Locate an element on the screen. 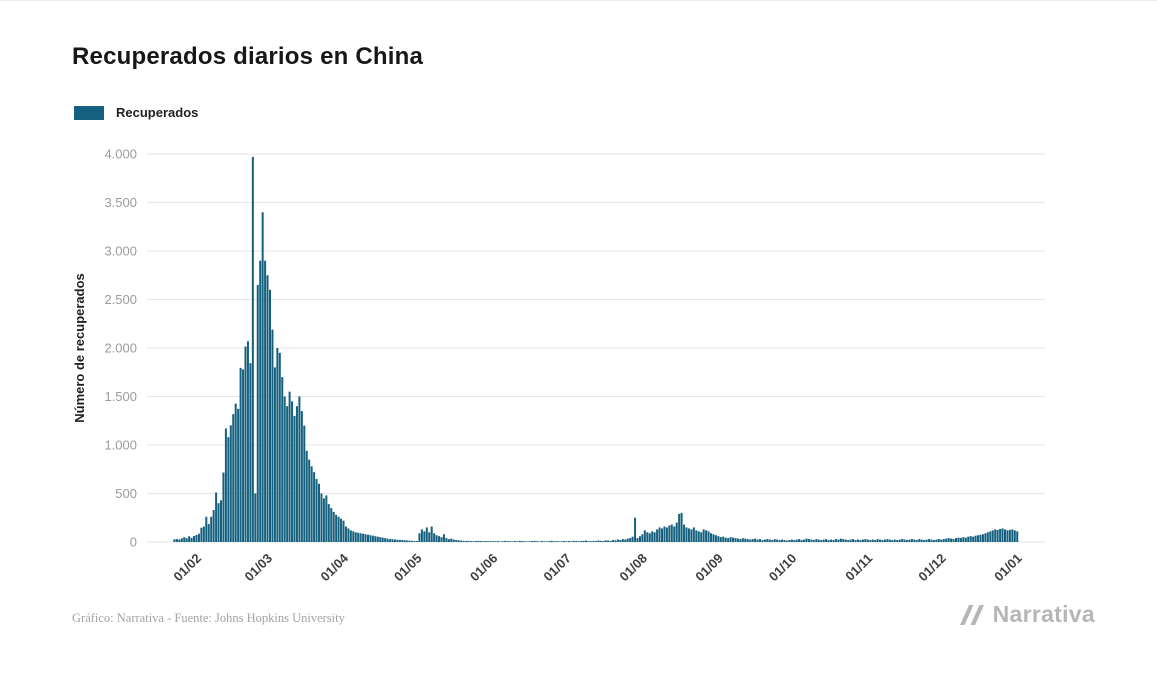 The height and width of the screenshot is (674, 1157). y-tick-label: 4.000 is located at coordinates (120, 154).